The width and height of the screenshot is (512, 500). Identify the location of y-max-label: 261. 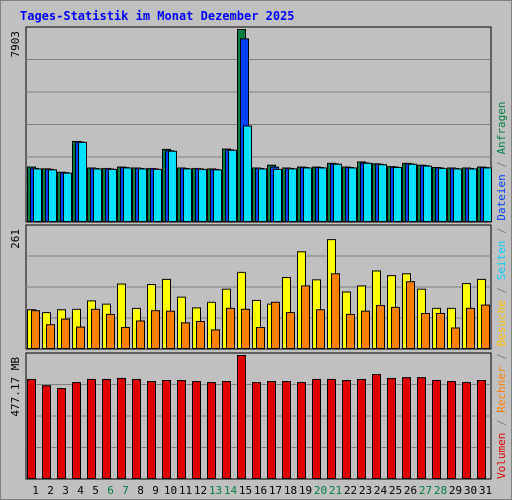
(15, 239).